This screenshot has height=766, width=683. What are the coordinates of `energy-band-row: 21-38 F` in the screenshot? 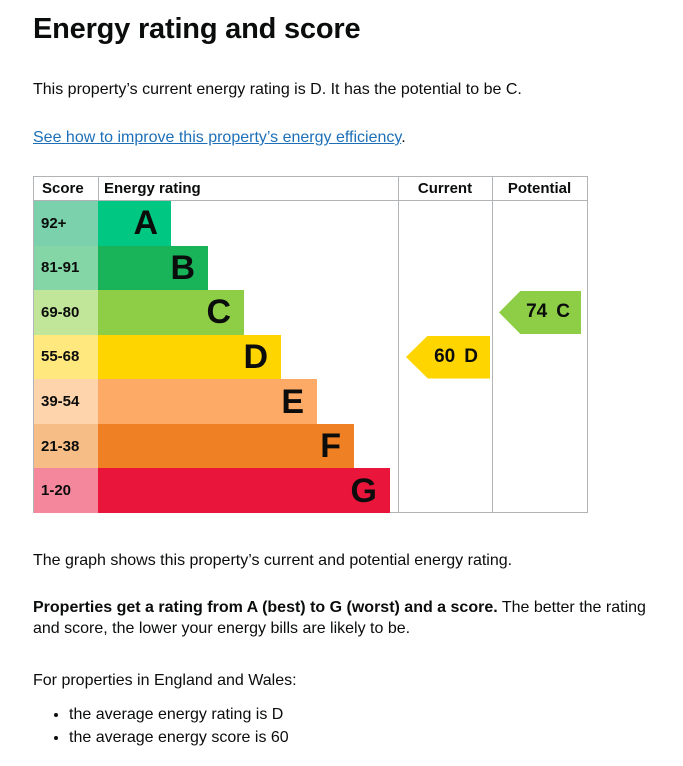 It's located at (194, 446).